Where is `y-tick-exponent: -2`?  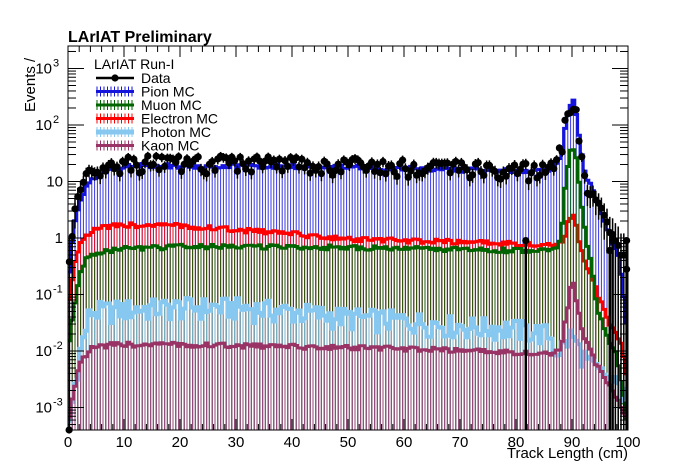
y-tick-exponent: -2 is located at coordinates (58, 346).